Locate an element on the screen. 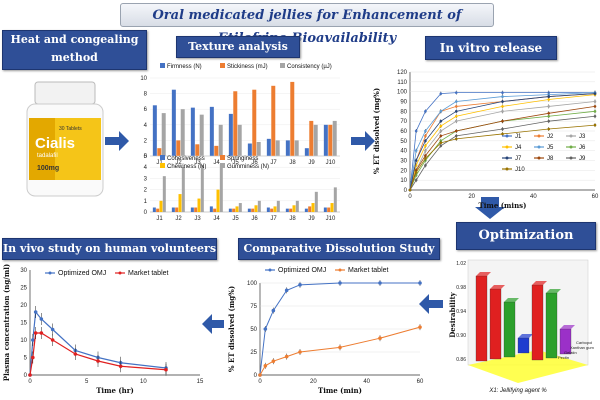  legend-label: Cohesiveness is located at coordinates (186, 159).